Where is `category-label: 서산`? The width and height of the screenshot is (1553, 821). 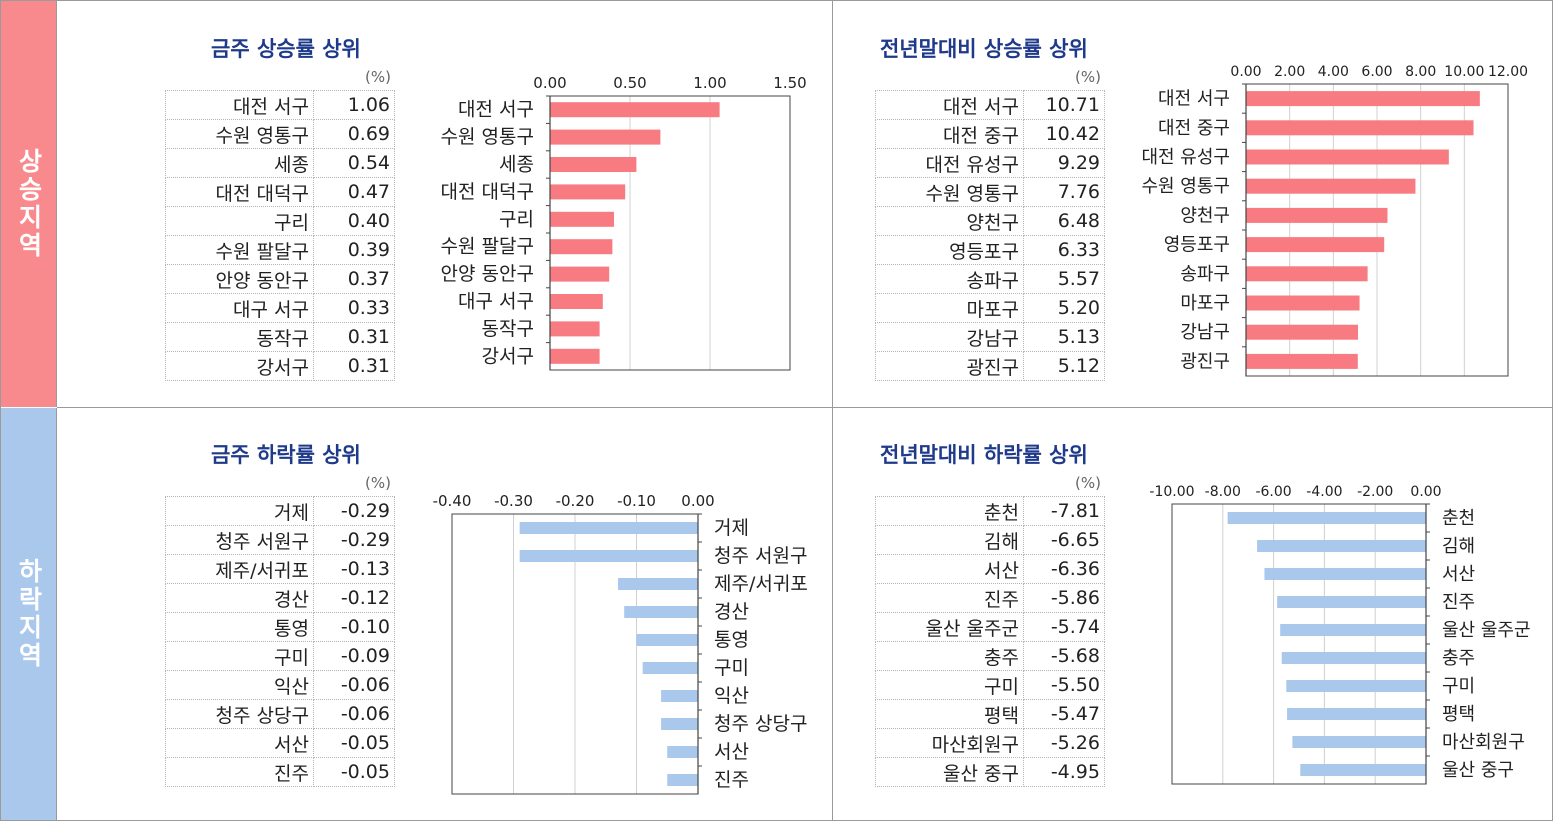 category-label: 서산 is located at coordinates (1458, 574).